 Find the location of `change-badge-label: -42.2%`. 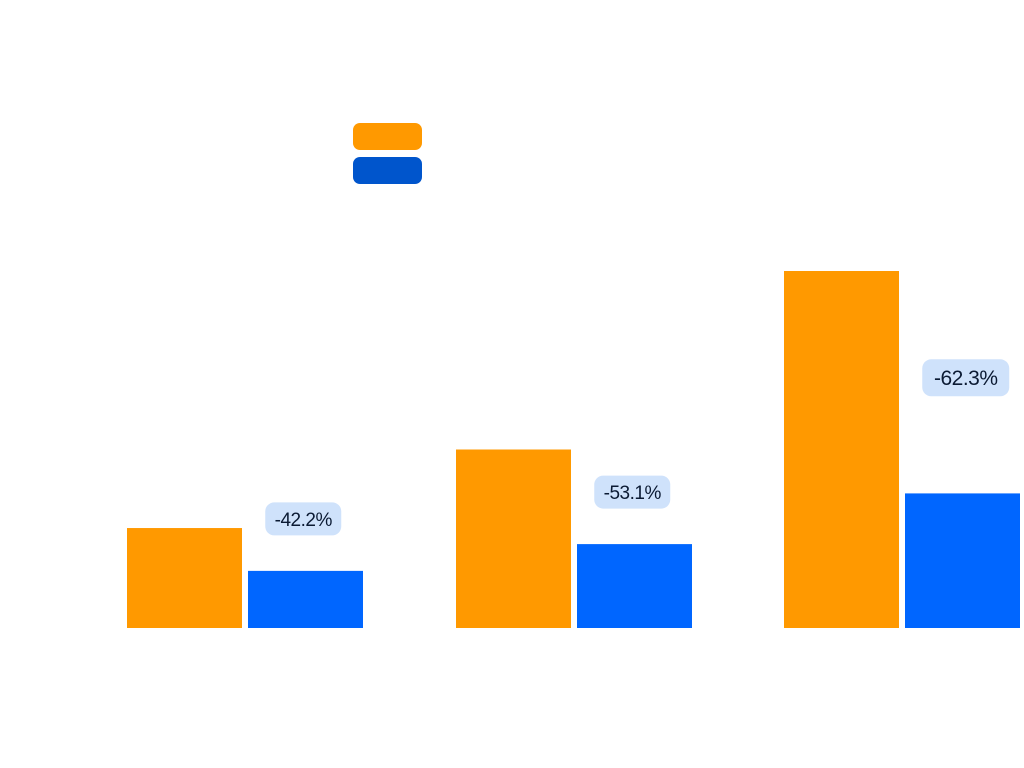

change-badge-label: -42.2% is located at coordinates (304, 520).